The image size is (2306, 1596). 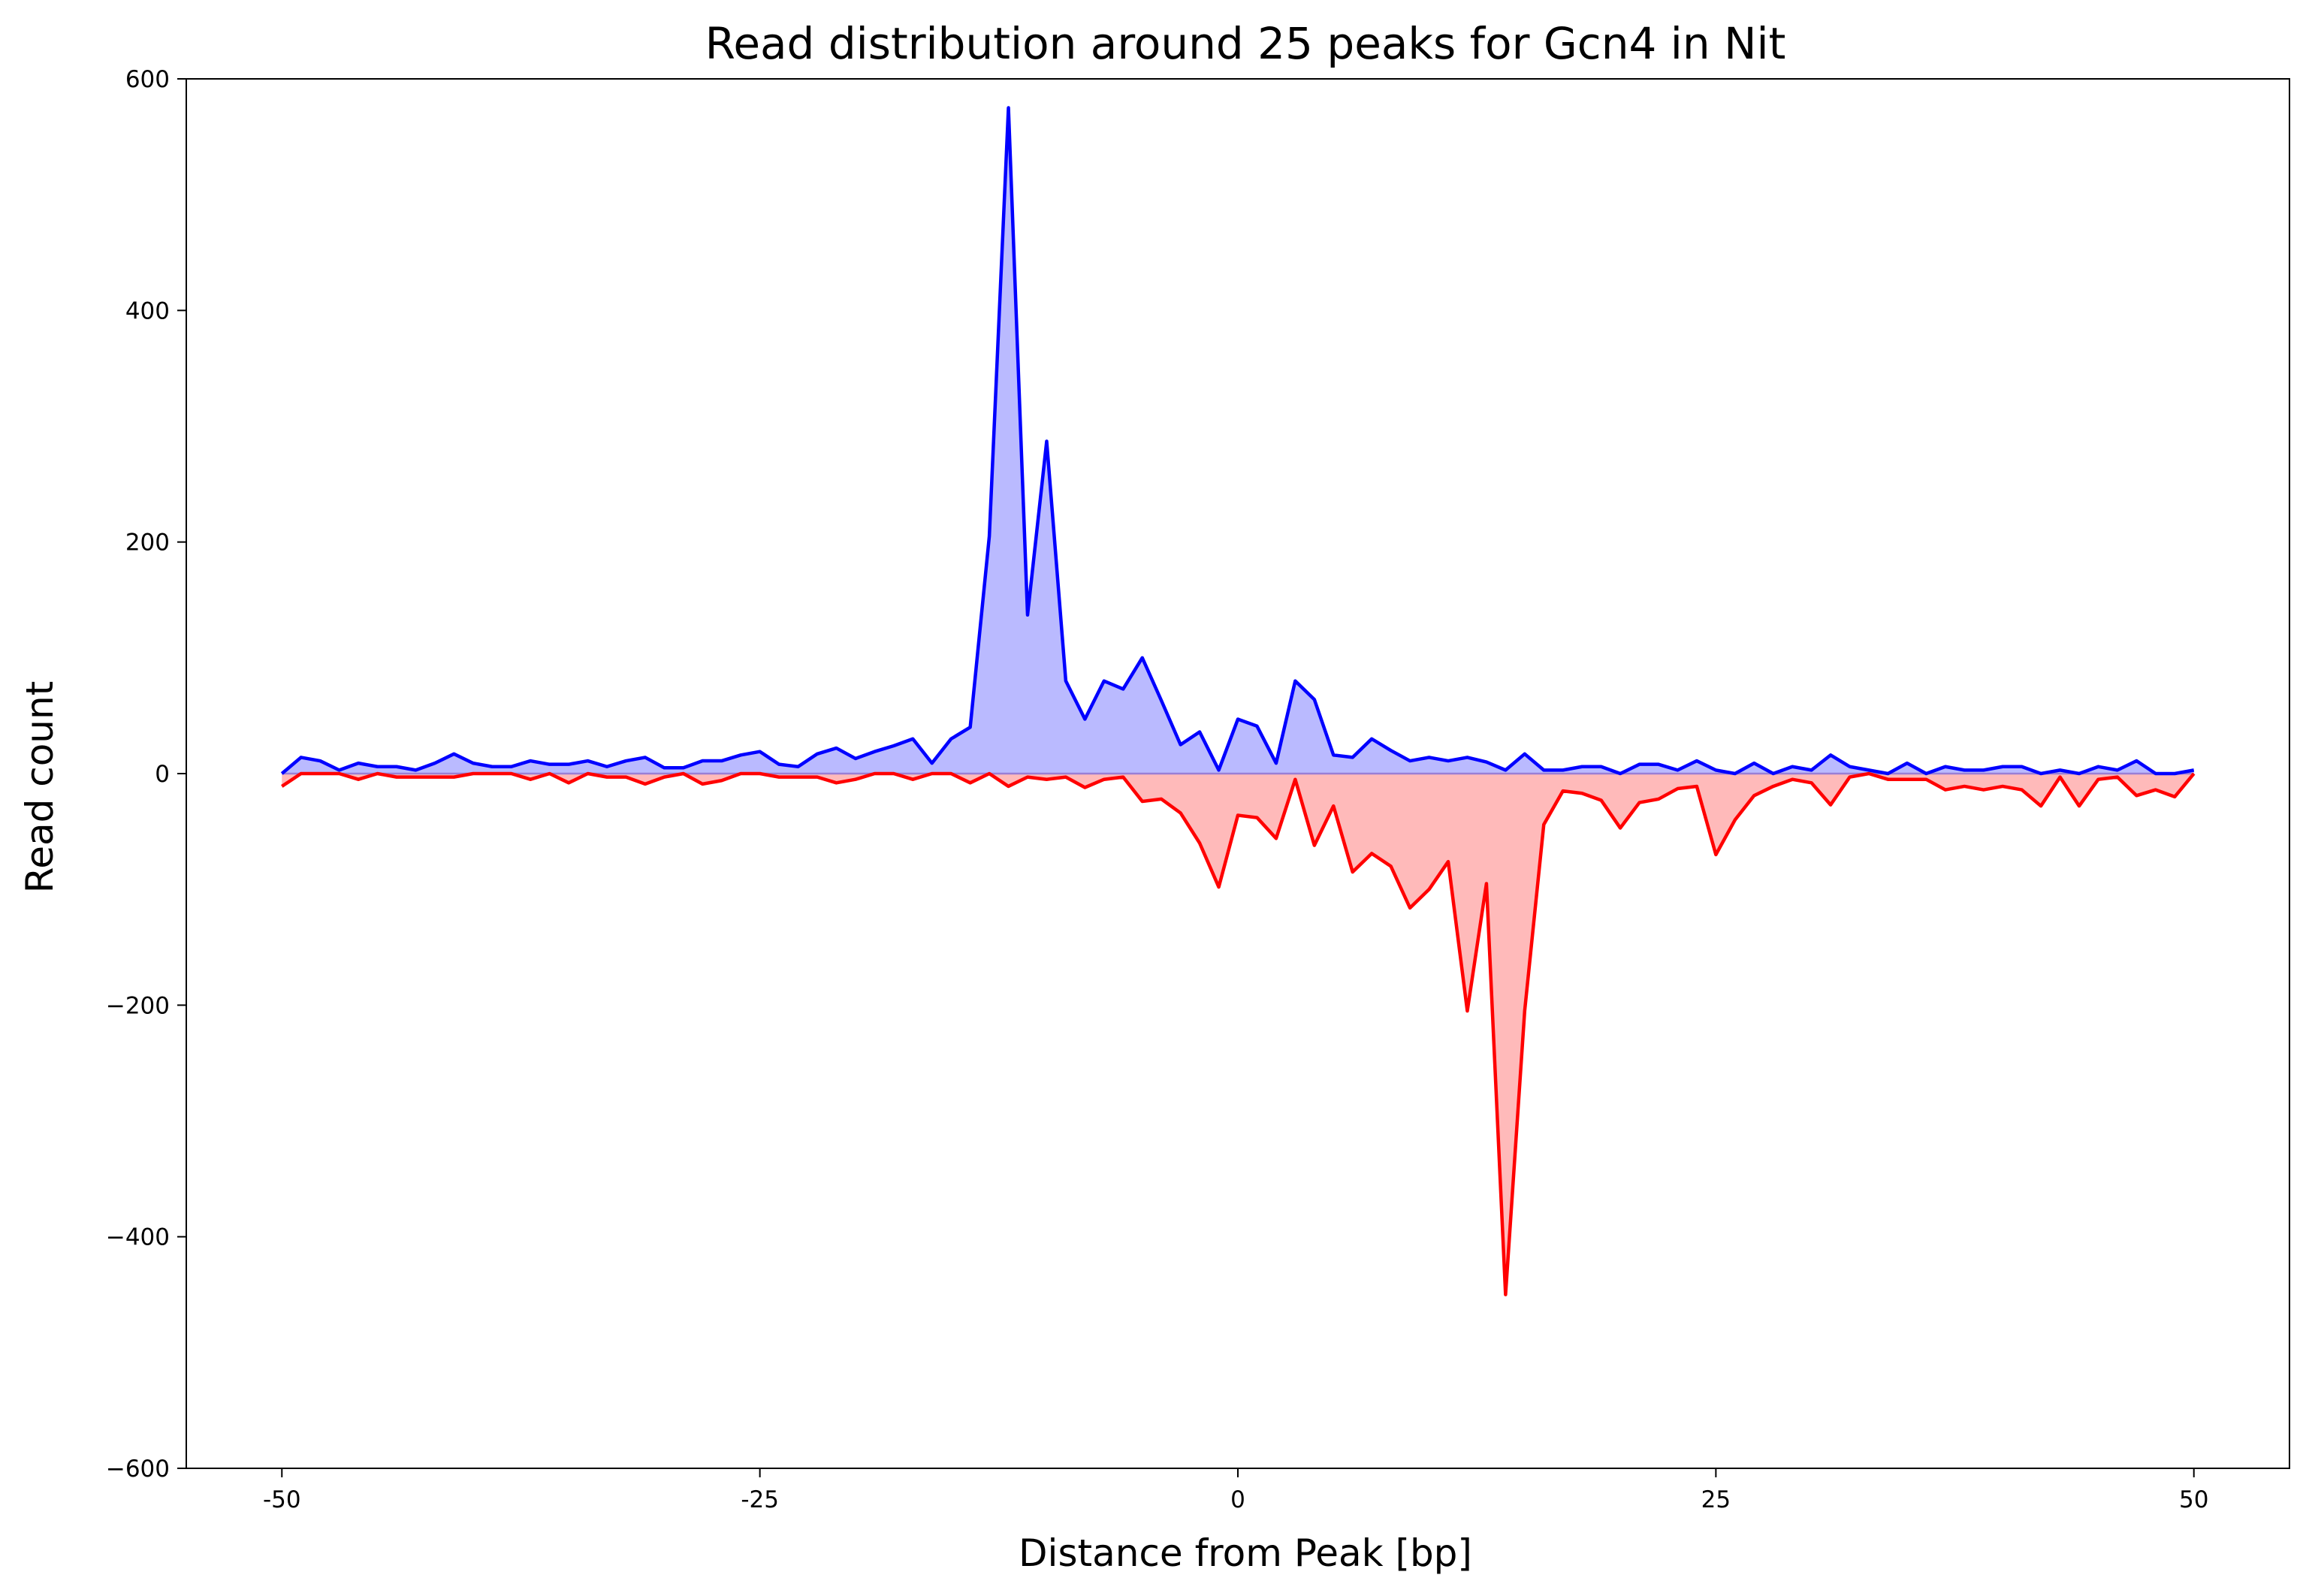 What do you see at coordinates (138, 1237) in the screenshot?
I see `y-tick-label: −400` at bounding box center [138, 1237].